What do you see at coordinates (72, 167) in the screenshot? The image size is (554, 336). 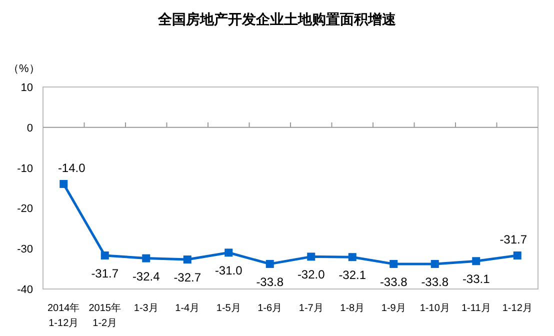 I see `data-label: -14.0` at bounding box center [72, 167].